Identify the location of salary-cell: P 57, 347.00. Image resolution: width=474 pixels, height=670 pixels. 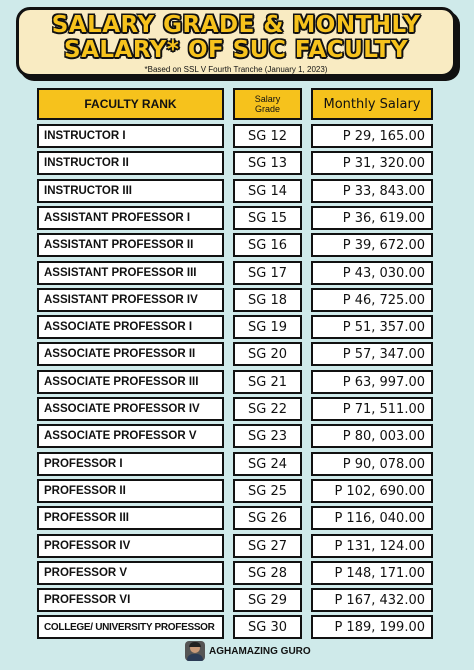
(372, 354).